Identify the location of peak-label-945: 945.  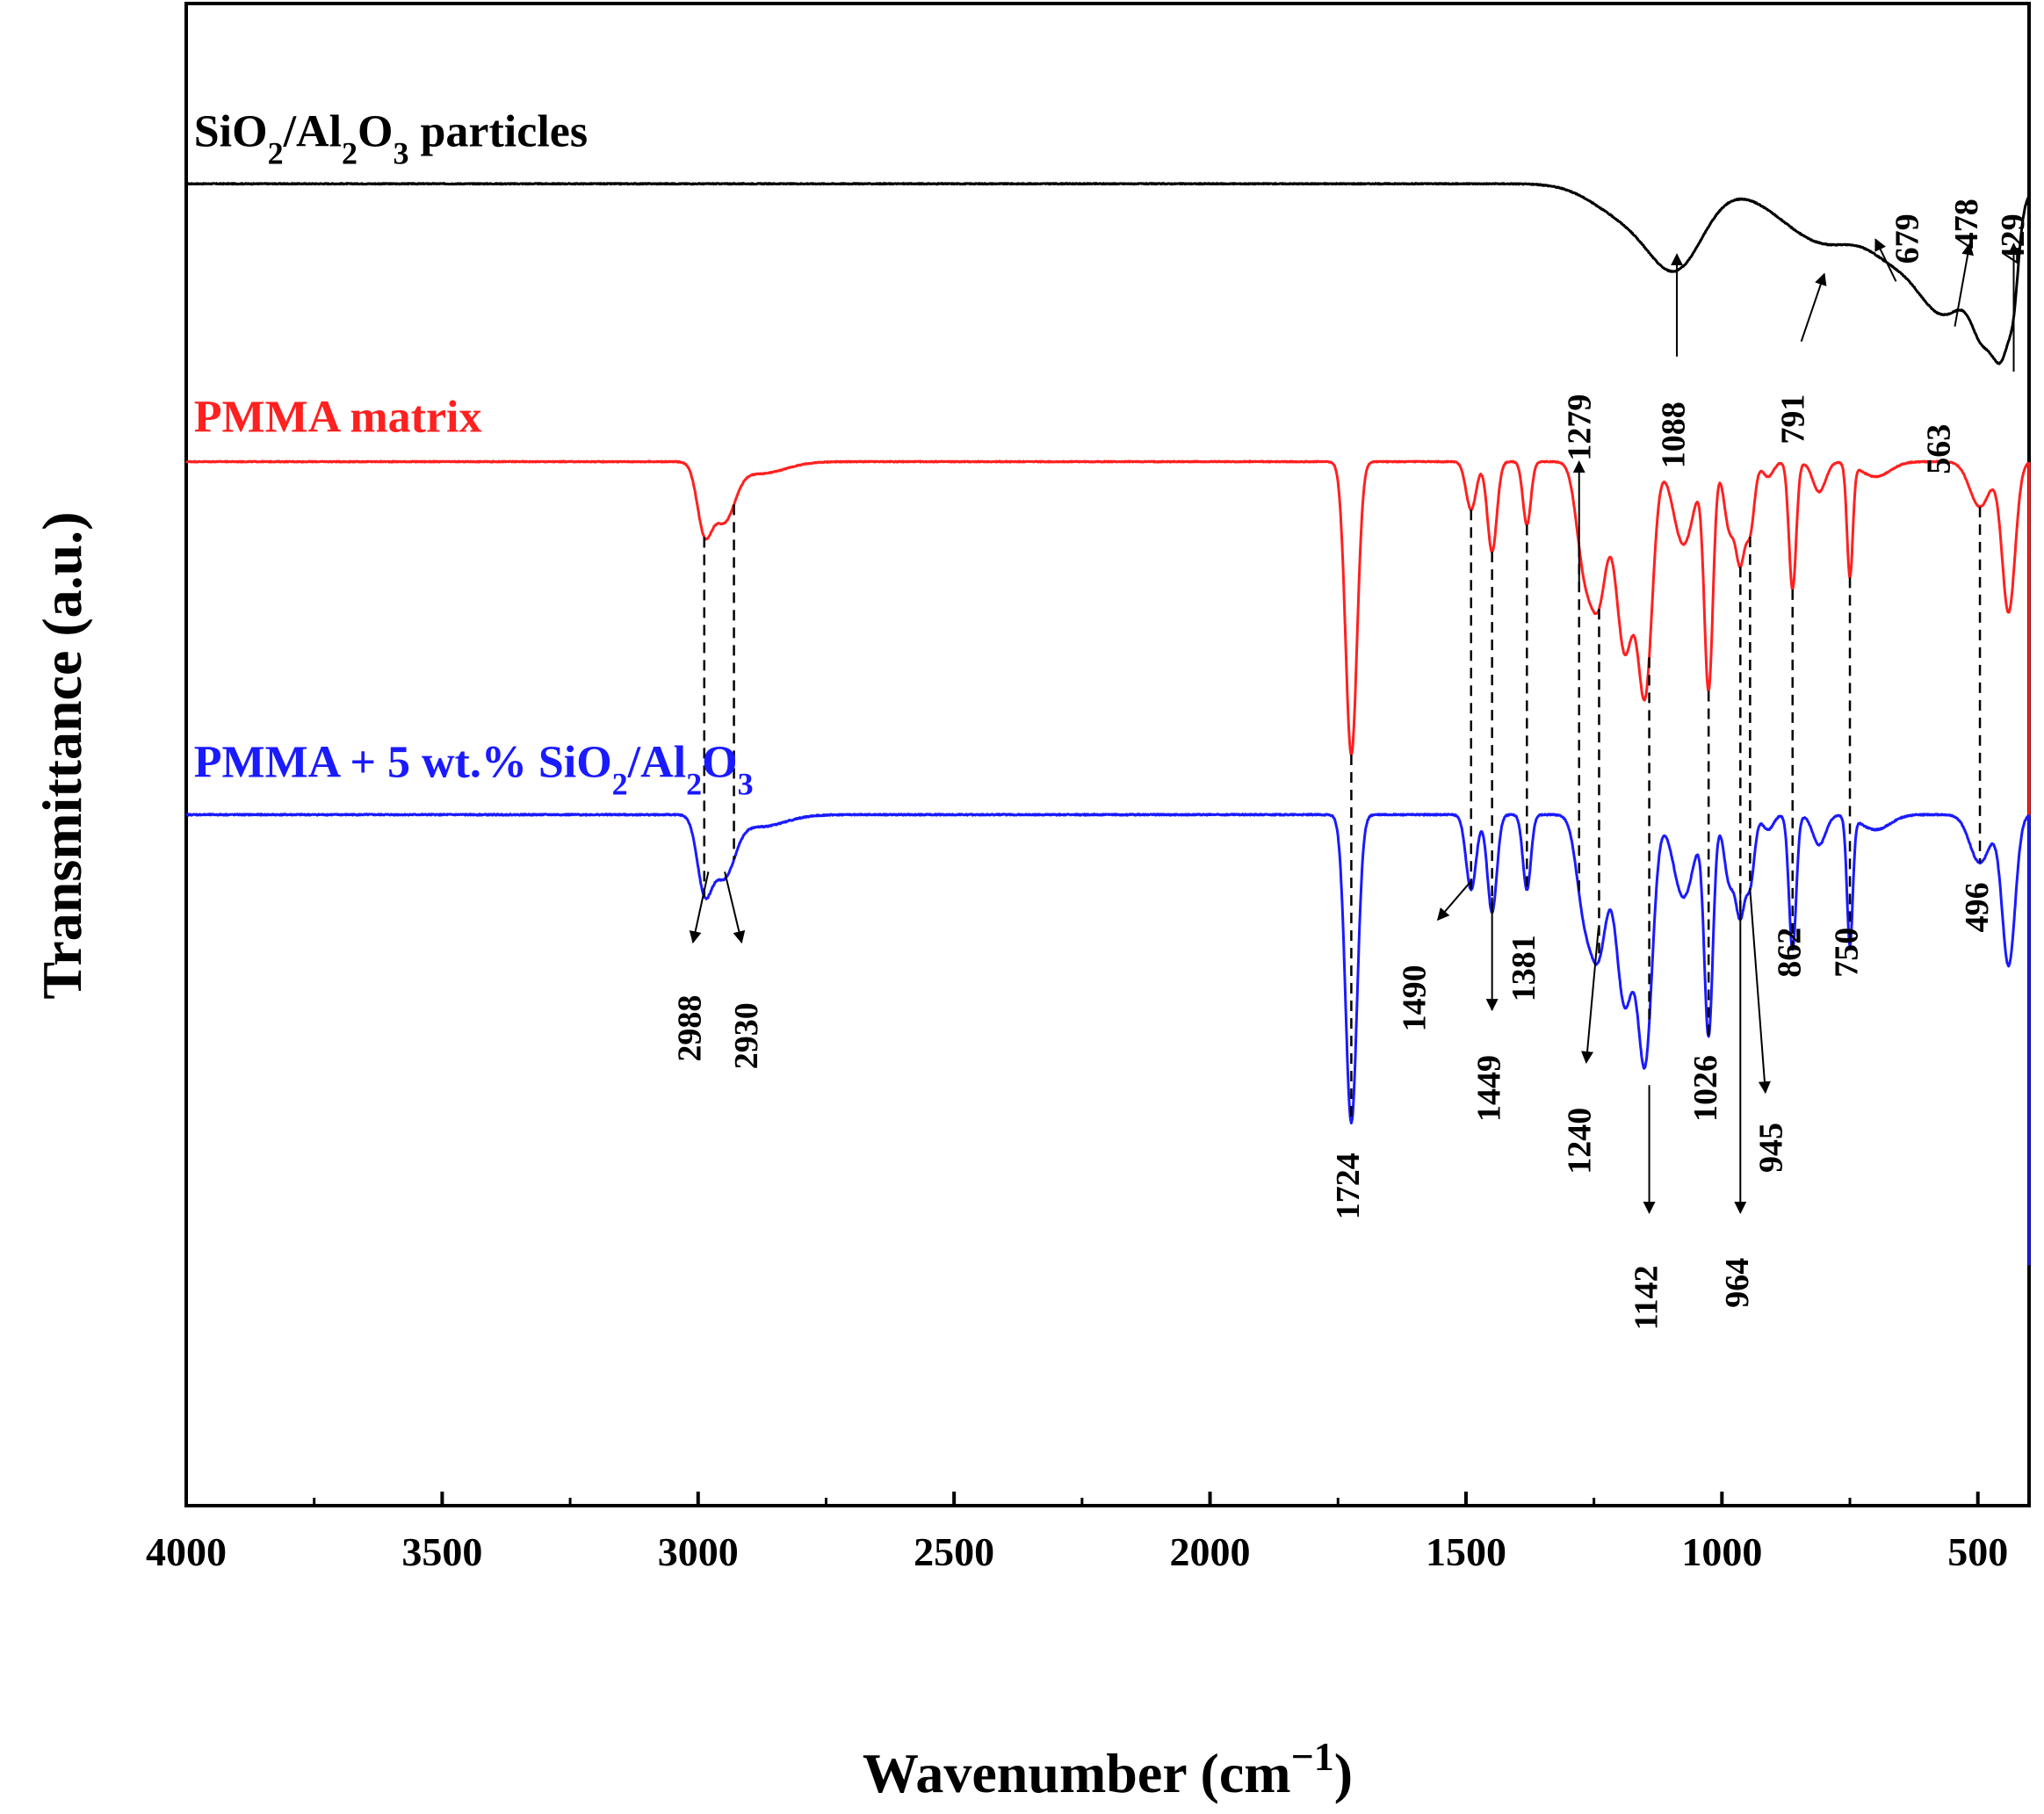
(1771, 1148).